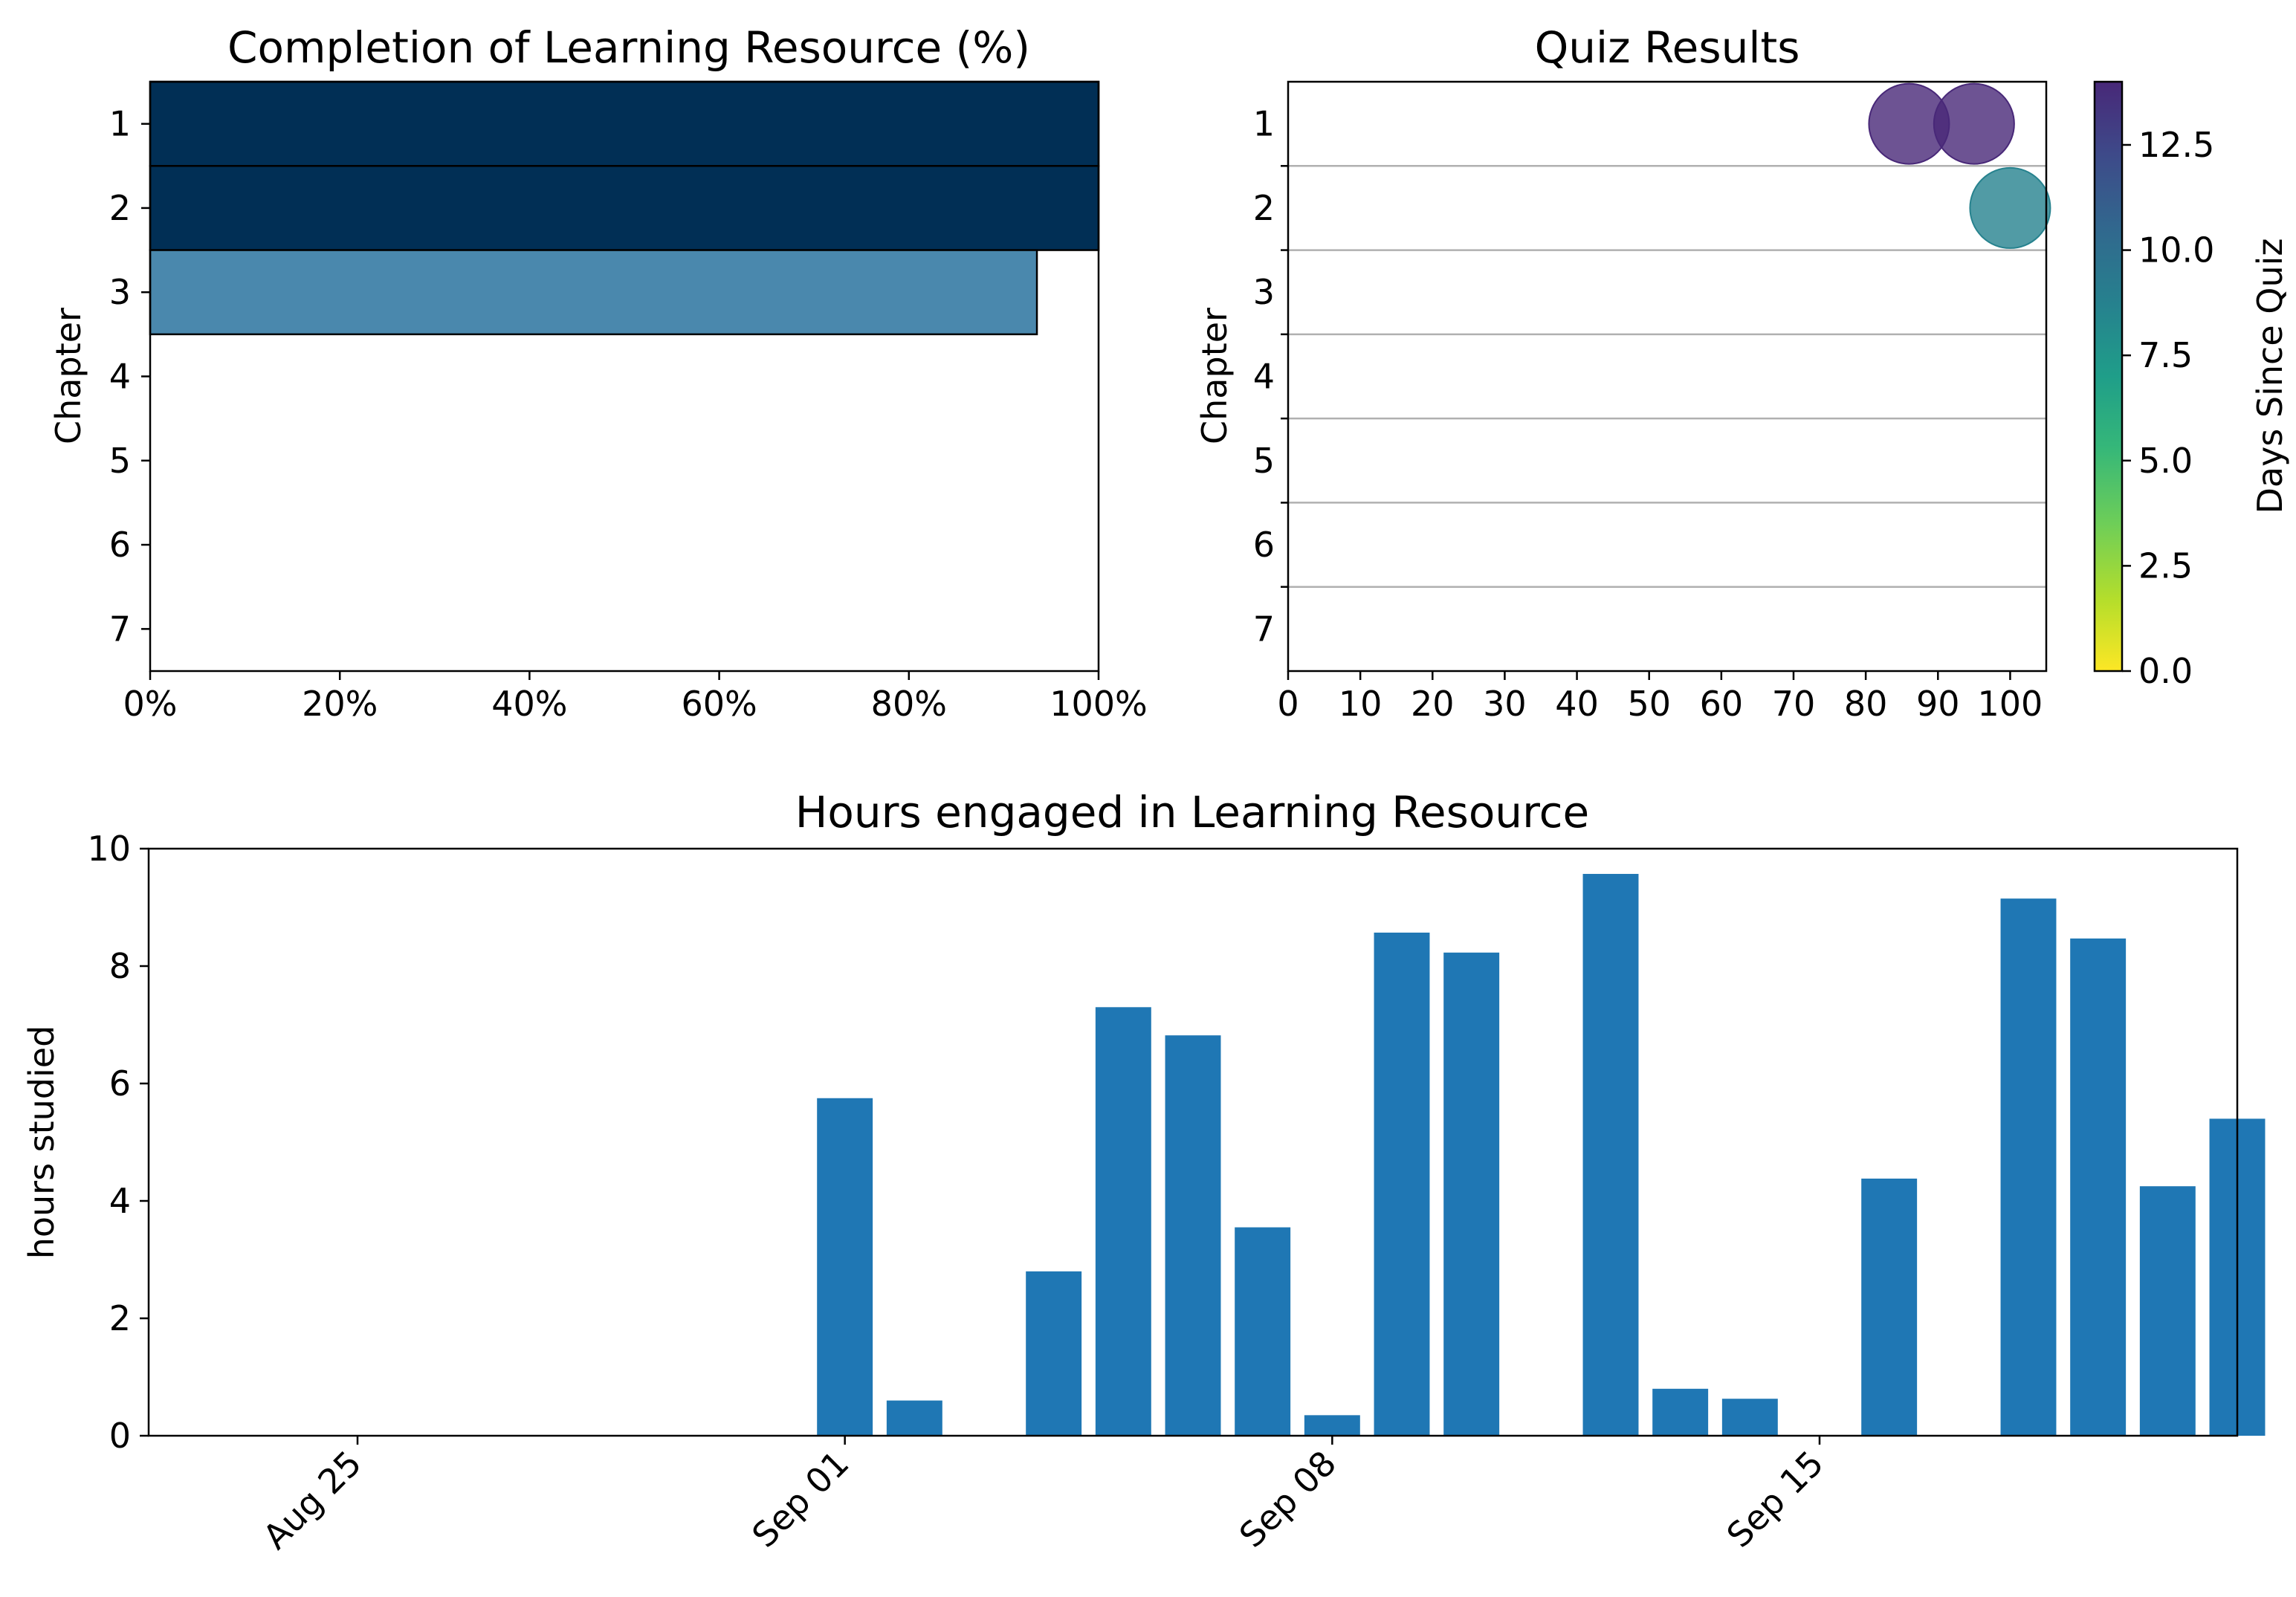  I want to click on completion-y-tick-label: 5, so click(120, 461).